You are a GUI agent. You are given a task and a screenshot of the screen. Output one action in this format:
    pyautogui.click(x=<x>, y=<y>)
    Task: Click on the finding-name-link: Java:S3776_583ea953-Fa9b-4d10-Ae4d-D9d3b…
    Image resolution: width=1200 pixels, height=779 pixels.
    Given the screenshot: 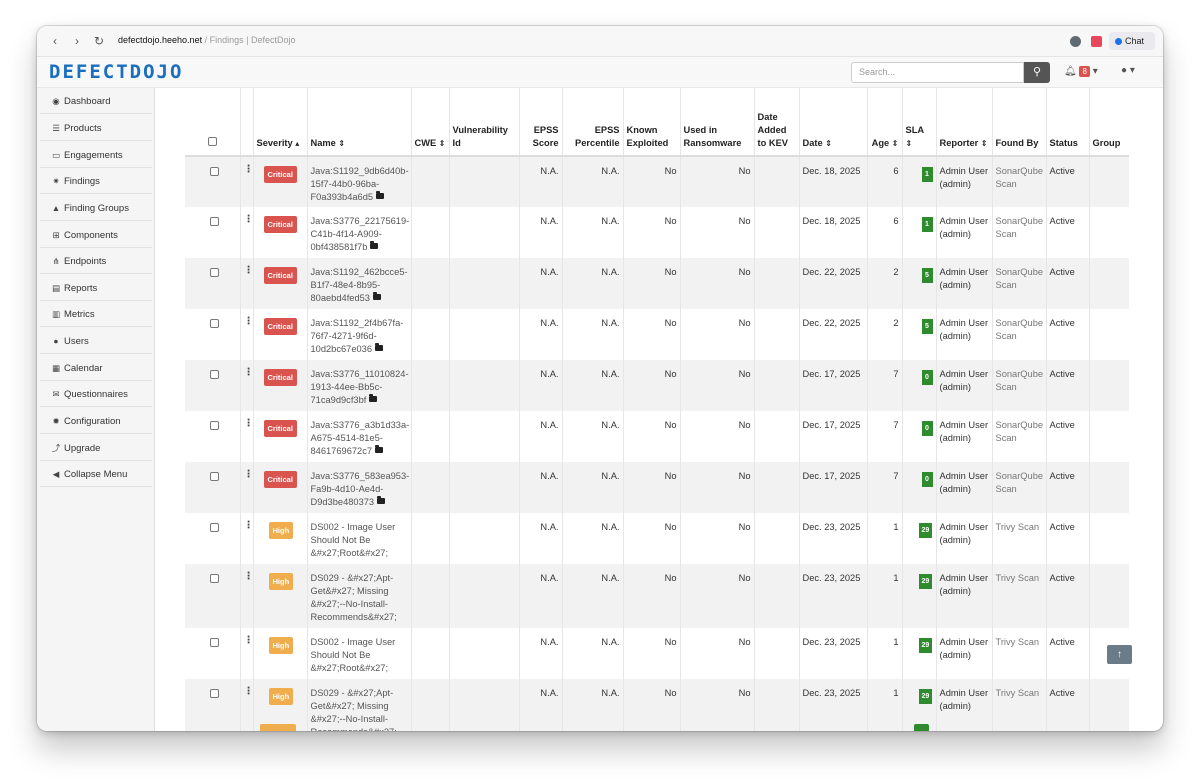 What is the action you would take?
    pyautogui.click(x=360, y=489)
    